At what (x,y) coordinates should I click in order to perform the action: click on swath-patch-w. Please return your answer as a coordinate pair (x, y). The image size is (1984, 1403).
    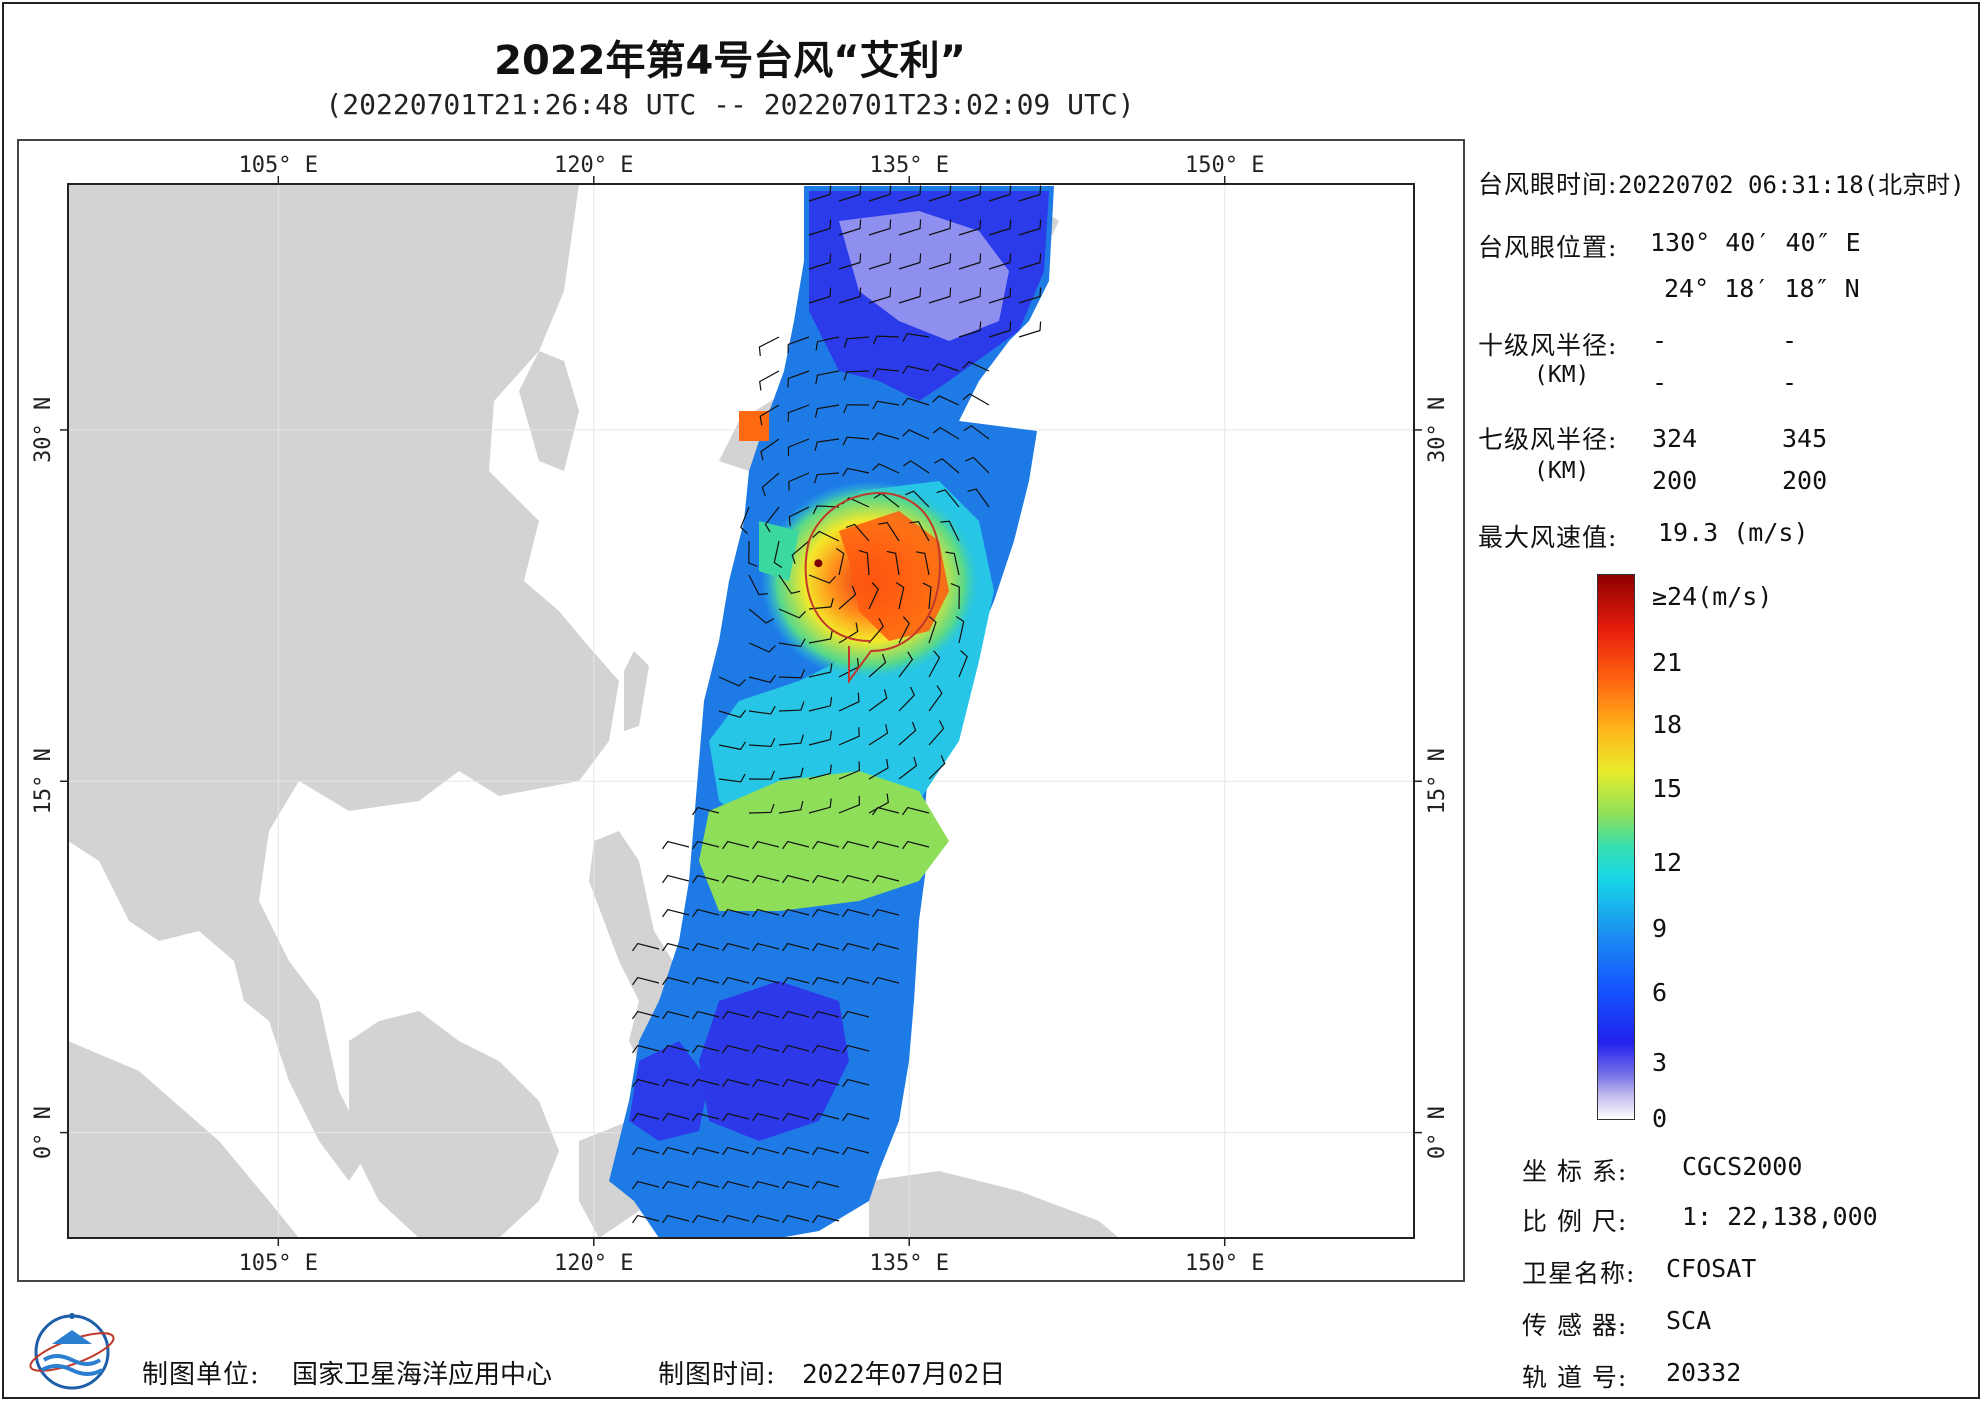
    Looking at the image, I should click on (779, 551).